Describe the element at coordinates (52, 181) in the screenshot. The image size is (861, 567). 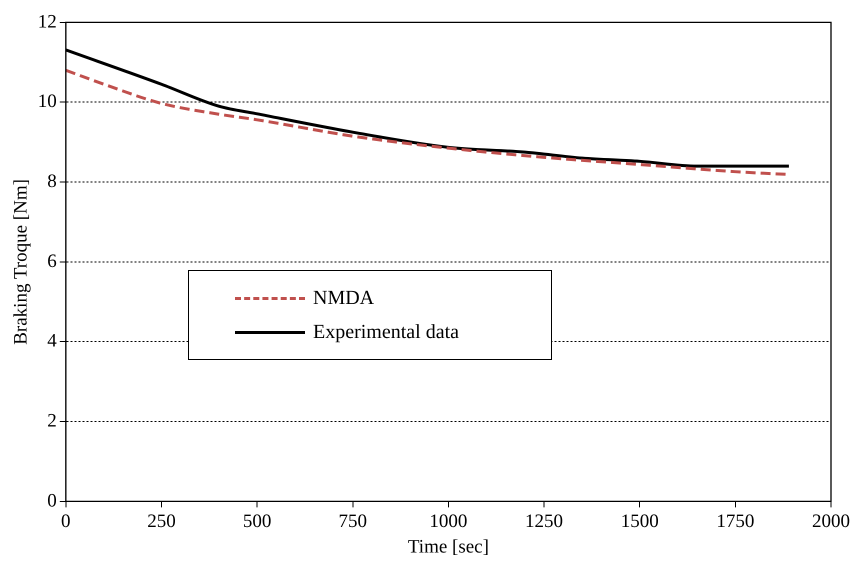
I see `y-tick-label: 8` at that location.